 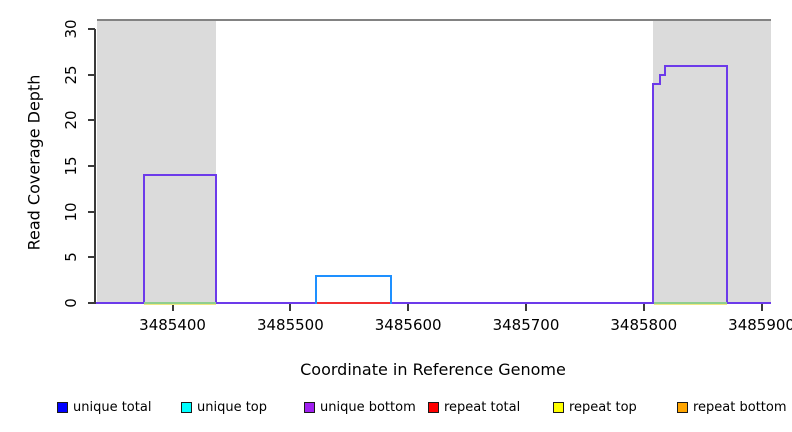 What do you see at coordinates (71, 303) in the screenshot?
I see `y-tick-label: 0` at bounding box center [71, 303].